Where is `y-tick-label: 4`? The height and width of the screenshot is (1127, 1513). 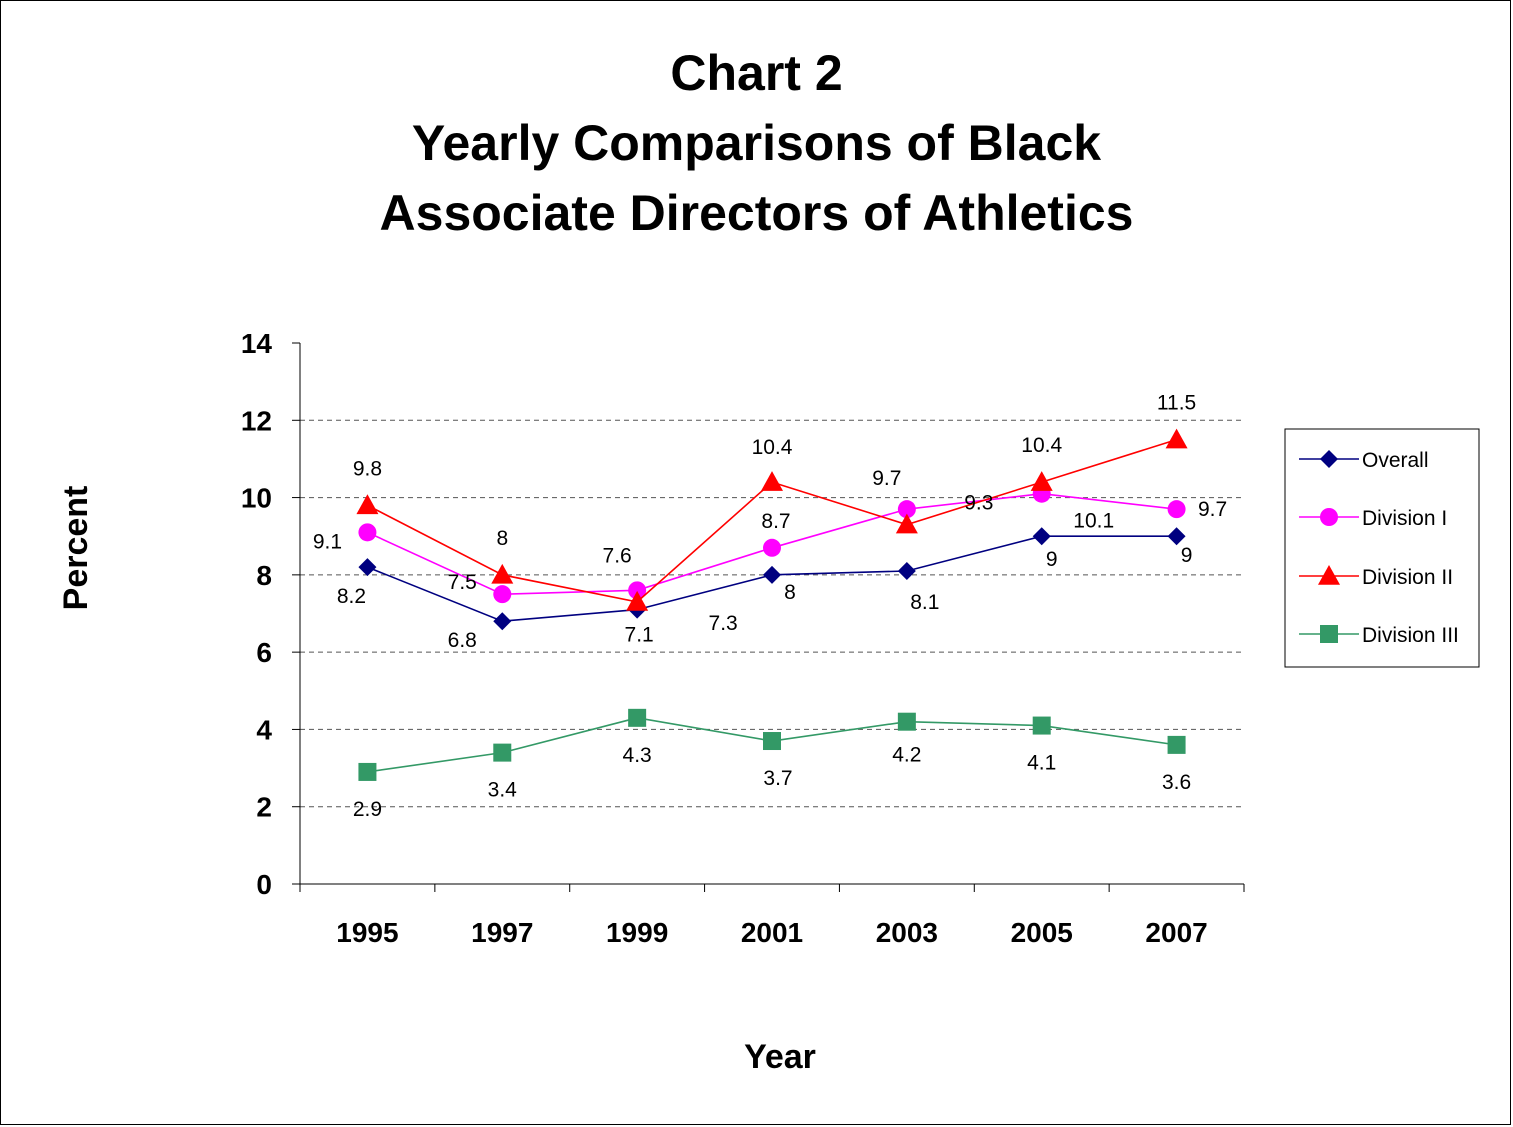 y-tick-label: 4 is located at coordinates (264, 729).